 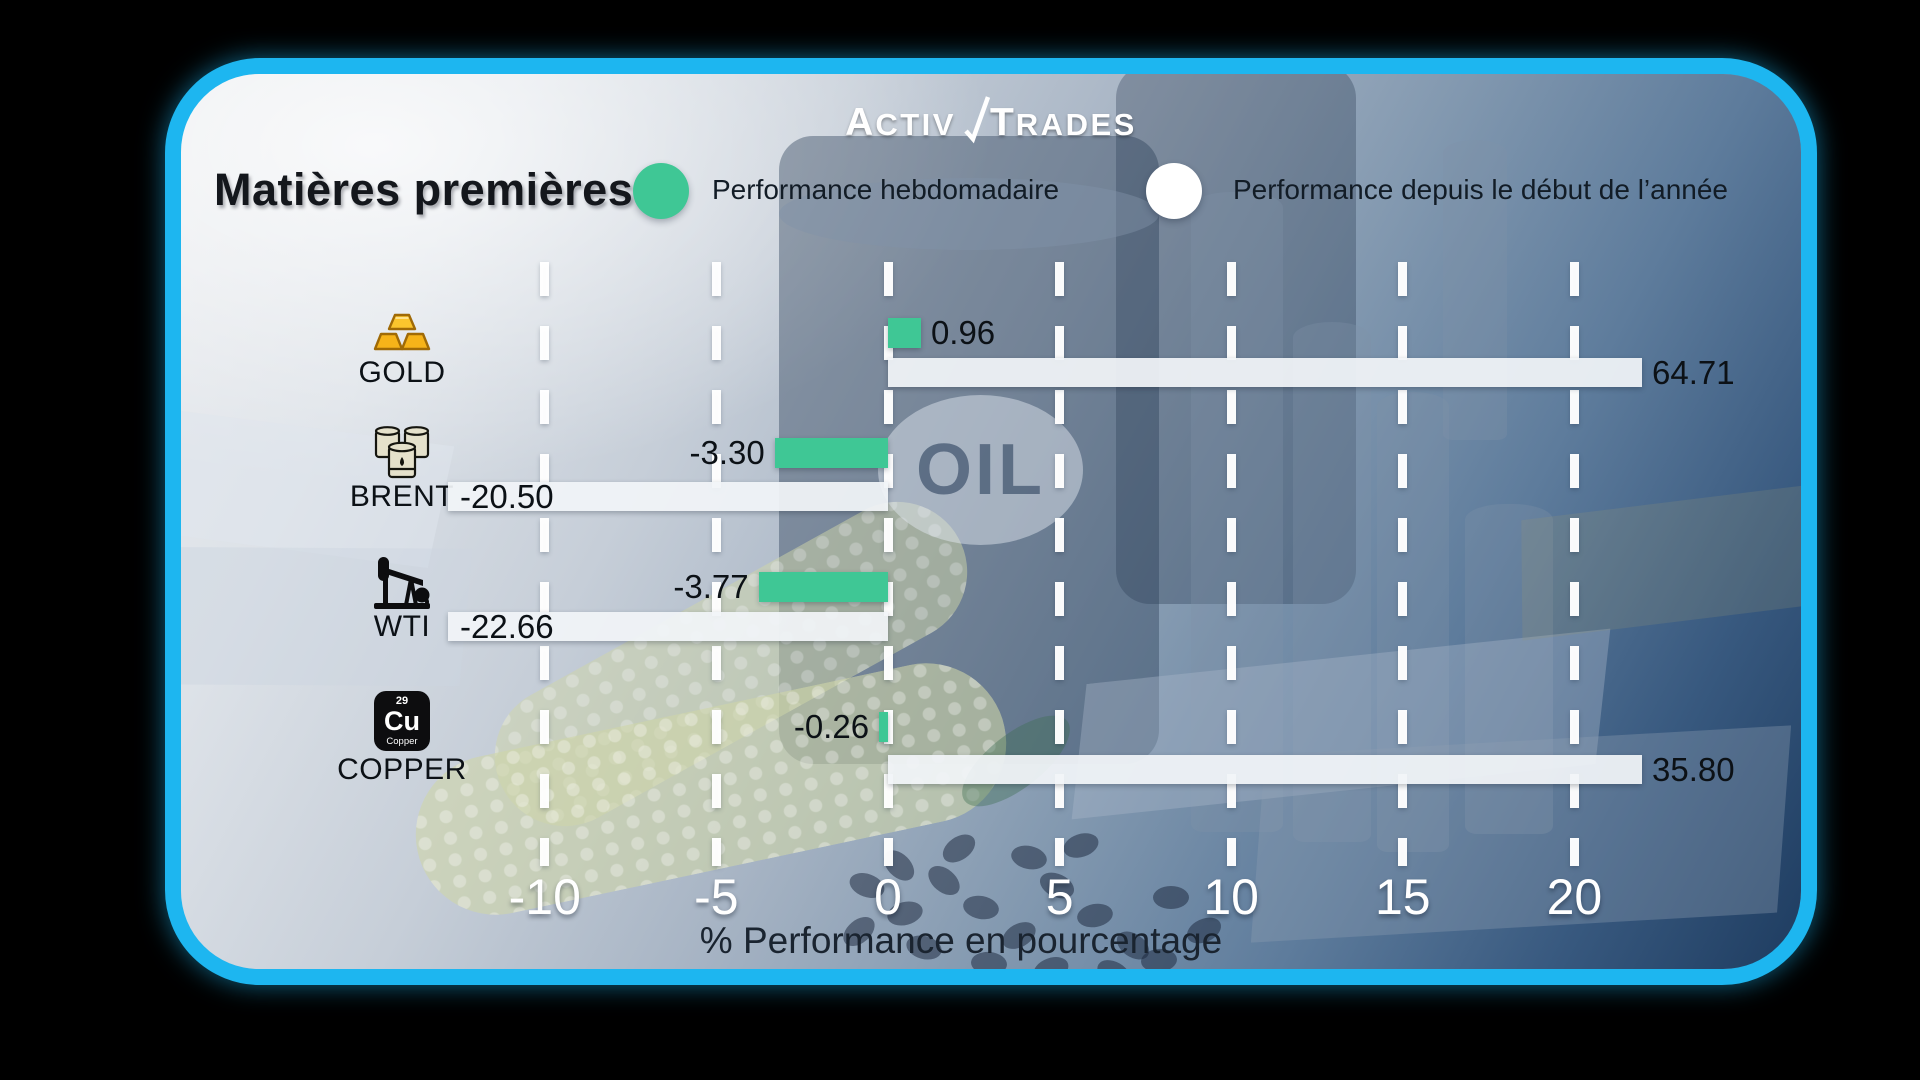 I want to click on row-icon-wti, so click(x=402, y=582).